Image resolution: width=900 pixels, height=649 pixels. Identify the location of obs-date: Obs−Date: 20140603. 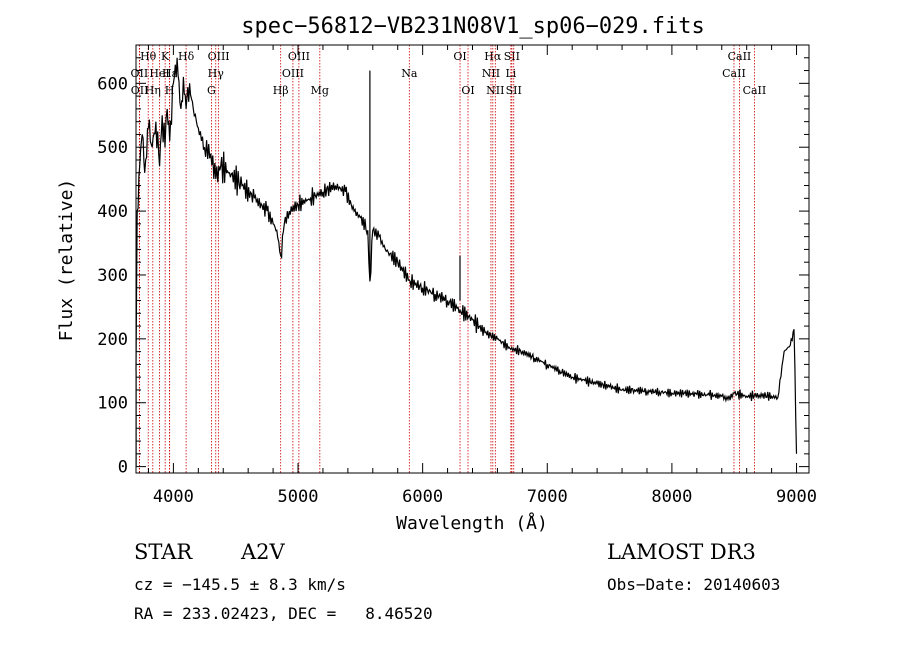
(693, 584).